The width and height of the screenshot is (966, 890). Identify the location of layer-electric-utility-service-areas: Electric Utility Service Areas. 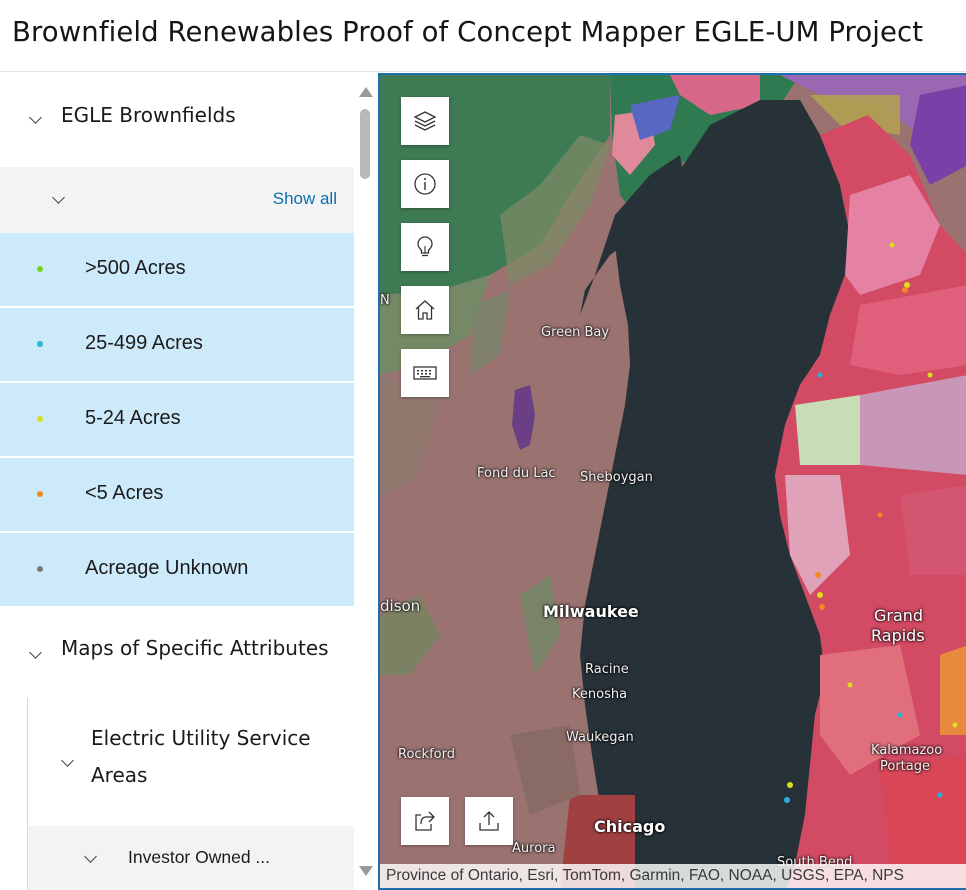
(191, 762).